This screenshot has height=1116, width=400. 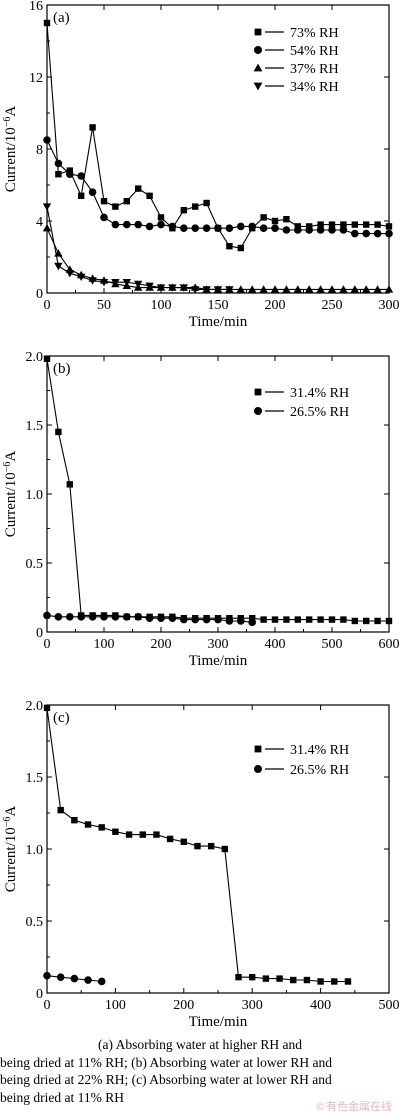 I want to click on x-tick-label: 400, so click(x=275, y=644).